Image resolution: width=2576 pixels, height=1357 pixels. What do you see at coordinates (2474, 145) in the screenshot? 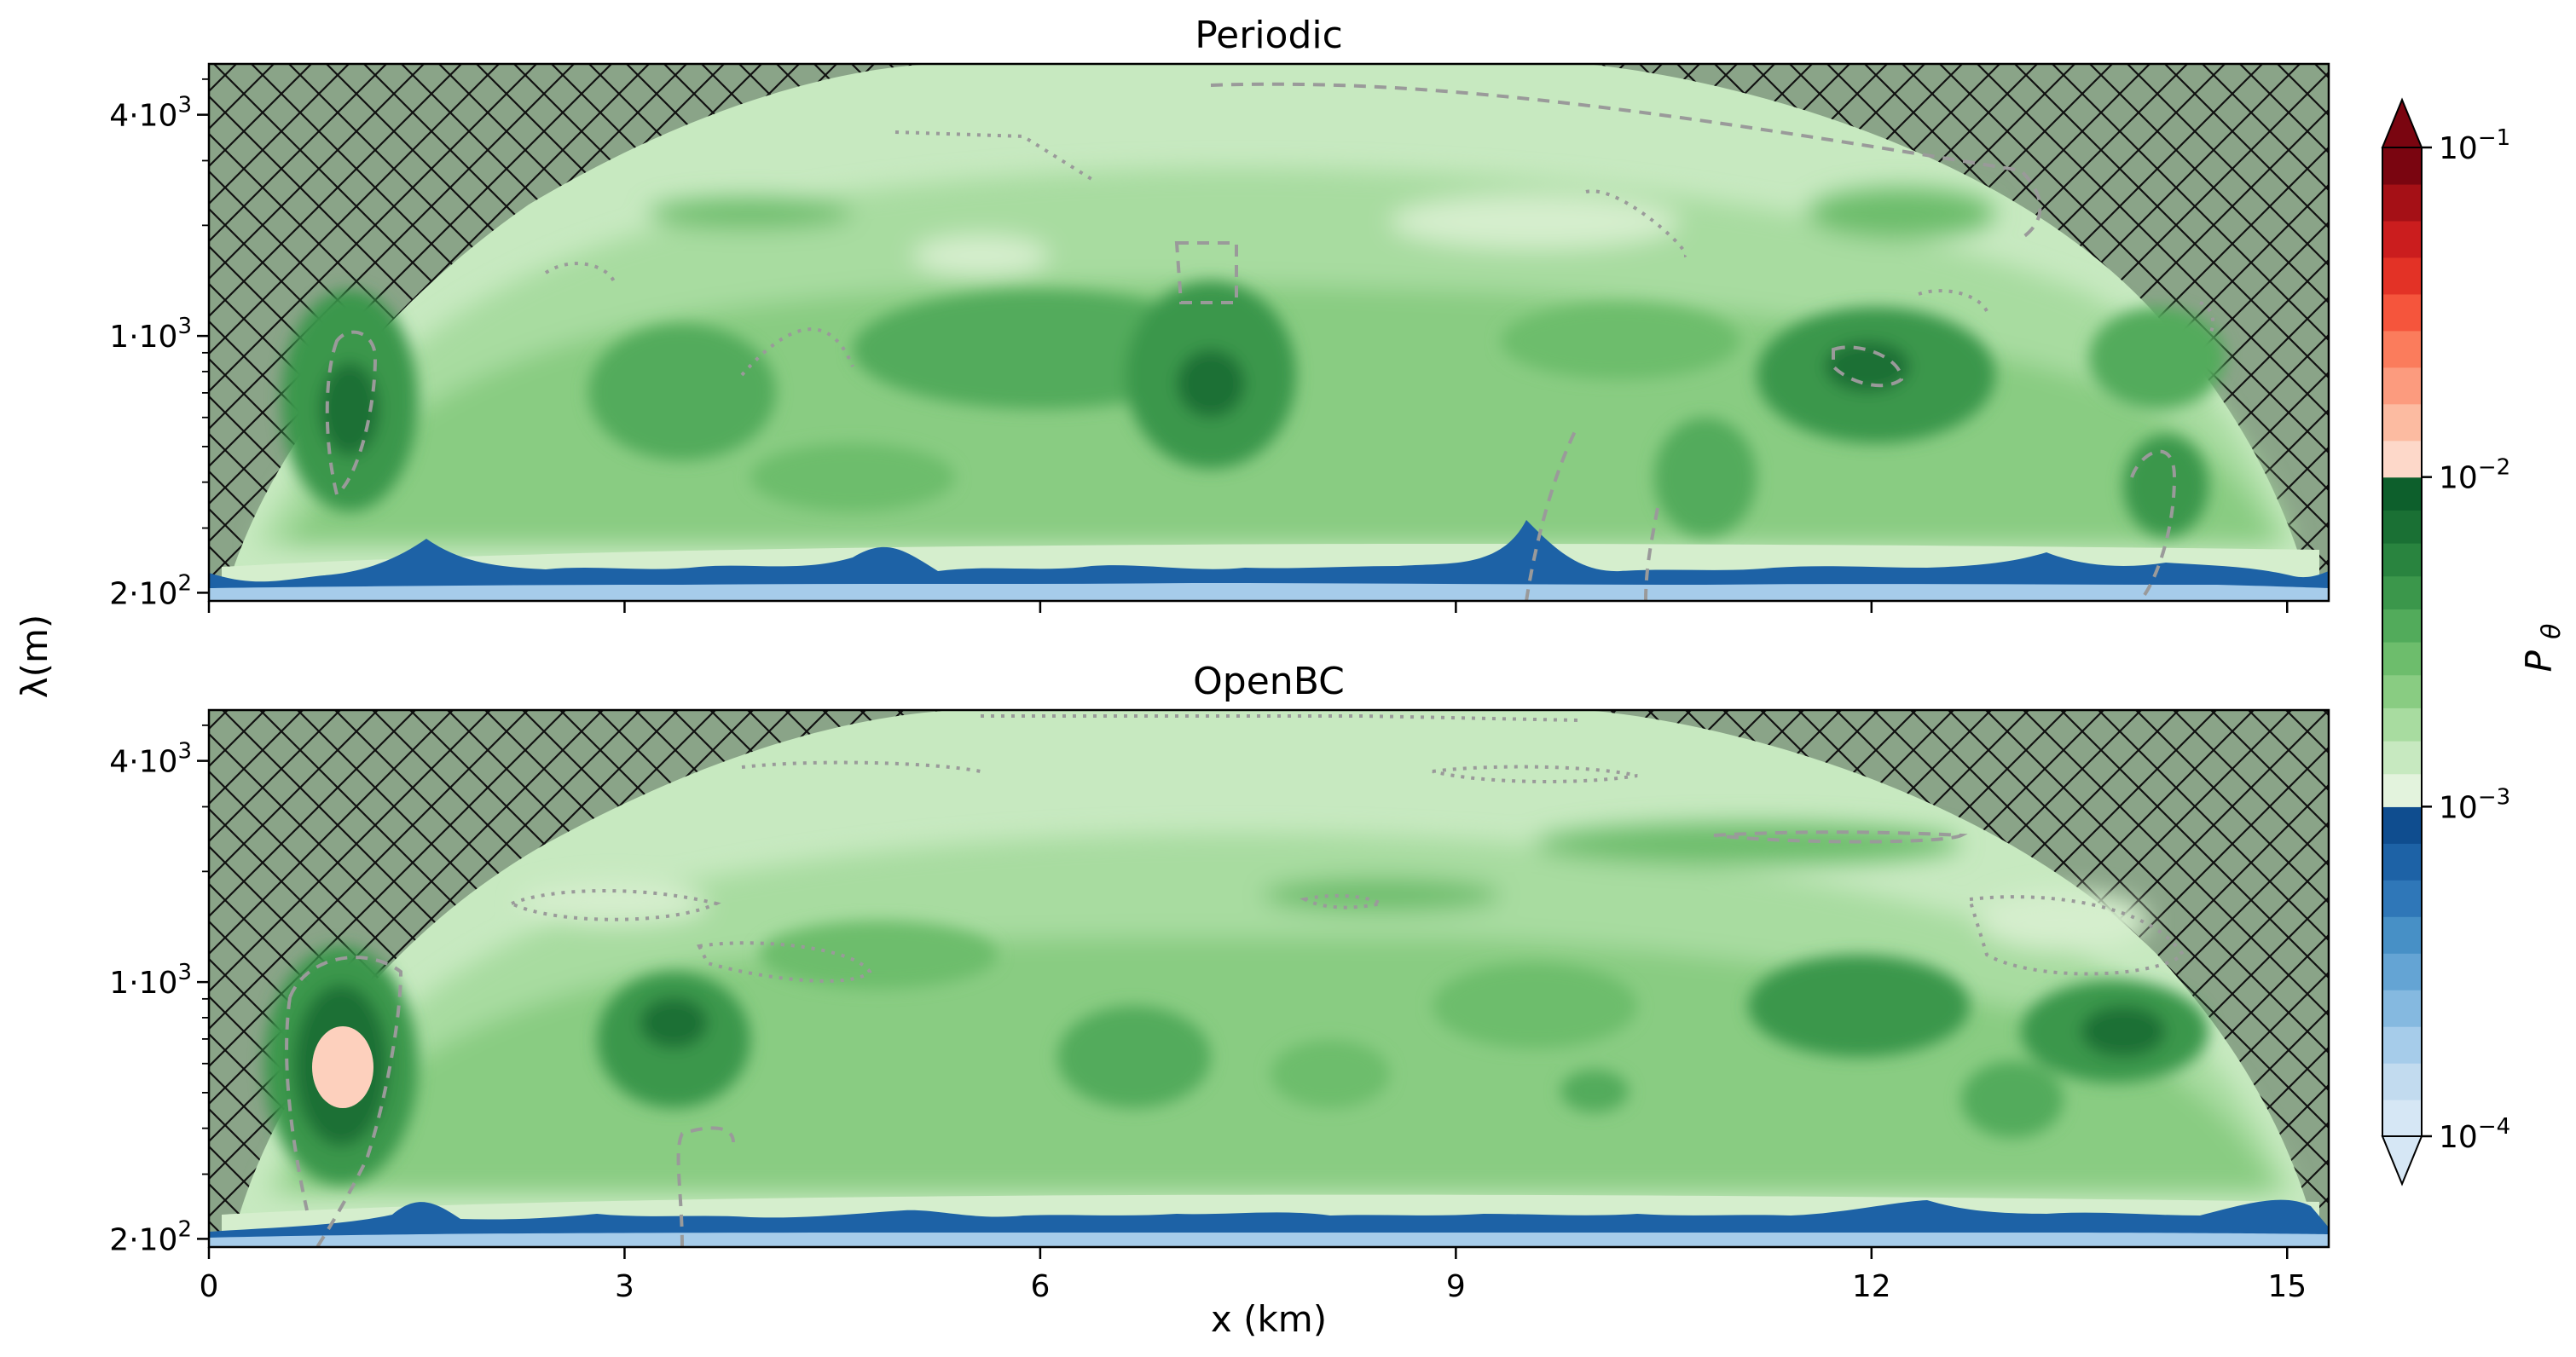
I see `colorbar-tick-label: 10⁻¹` at bounding box center [2474, 145].